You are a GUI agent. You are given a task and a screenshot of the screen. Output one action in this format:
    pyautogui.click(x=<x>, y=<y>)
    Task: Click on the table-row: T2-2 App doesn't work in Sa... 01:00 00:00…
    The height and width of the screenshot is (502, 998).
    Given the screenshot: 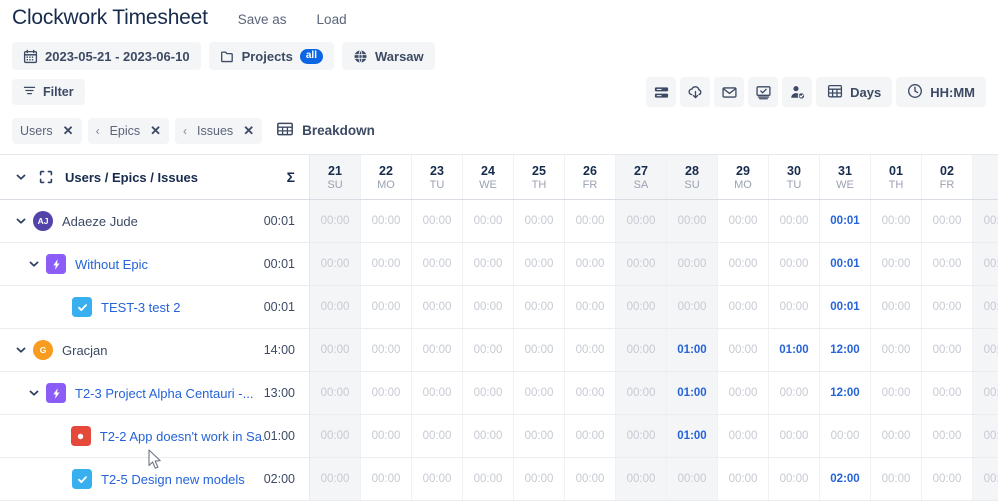 What is the action you would take?
    pyautogui.click(x=499, y=436)
    